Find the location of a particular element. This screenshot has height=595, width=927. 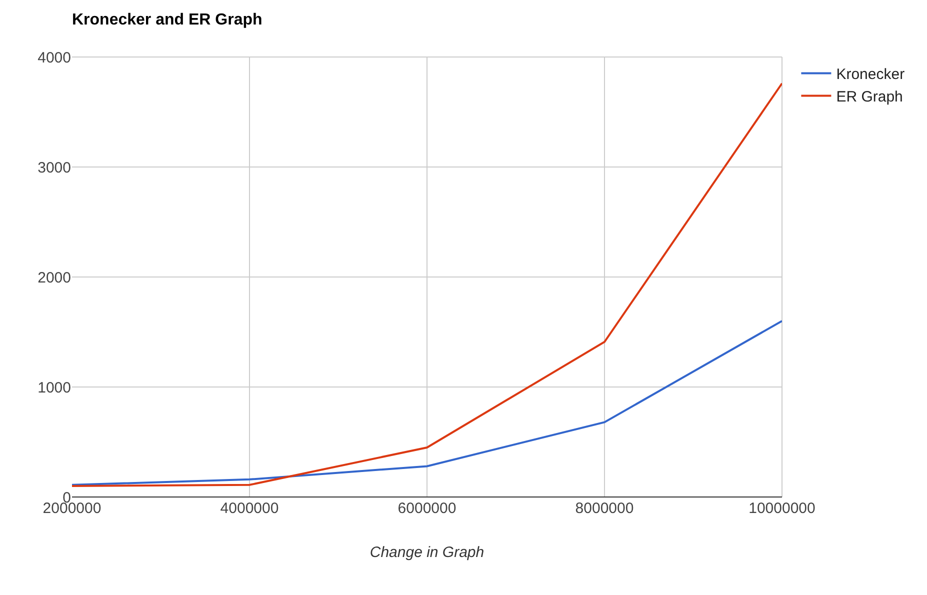

y-tick-label: 1000 is located at coordinates (54, 387).